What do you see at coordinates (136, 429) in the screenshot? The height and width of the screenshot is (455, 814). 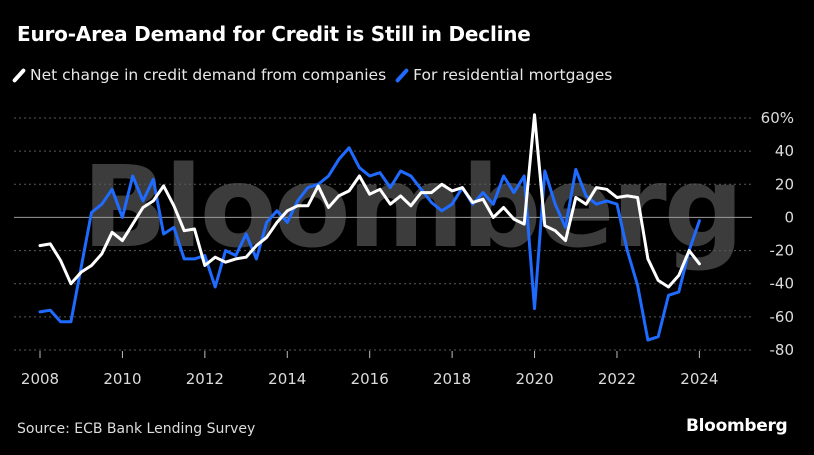 I see `source-note: Source: ECB Bank Lending Survey` at bounding box center [136, 429].